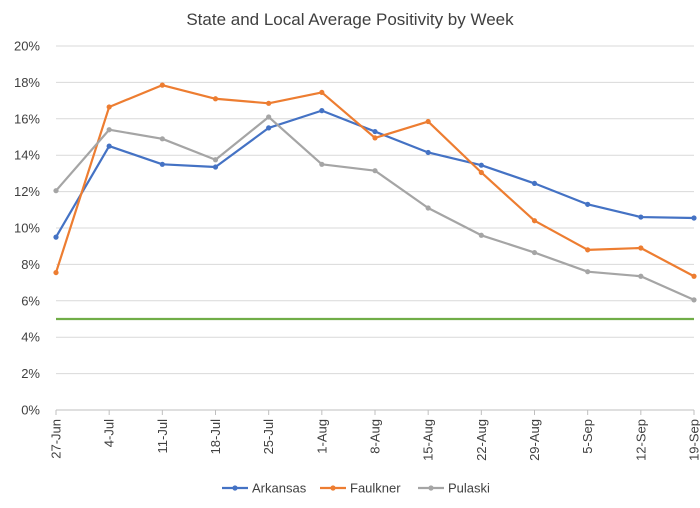 This screenshot has height=508, width=700. Describe the element at coordinates (693, 440) in the screenshot. I see `x-tick-label: 19-Sep` at that location.